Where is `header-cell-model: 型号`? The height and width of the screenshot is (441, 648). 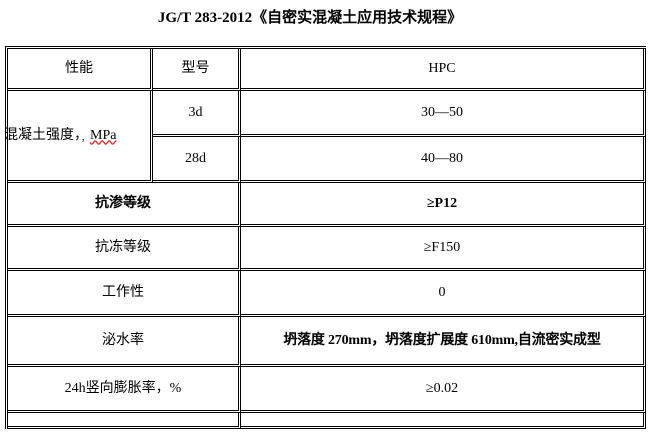
header-cell-model: 型号 is located at coordinates (197, 70).